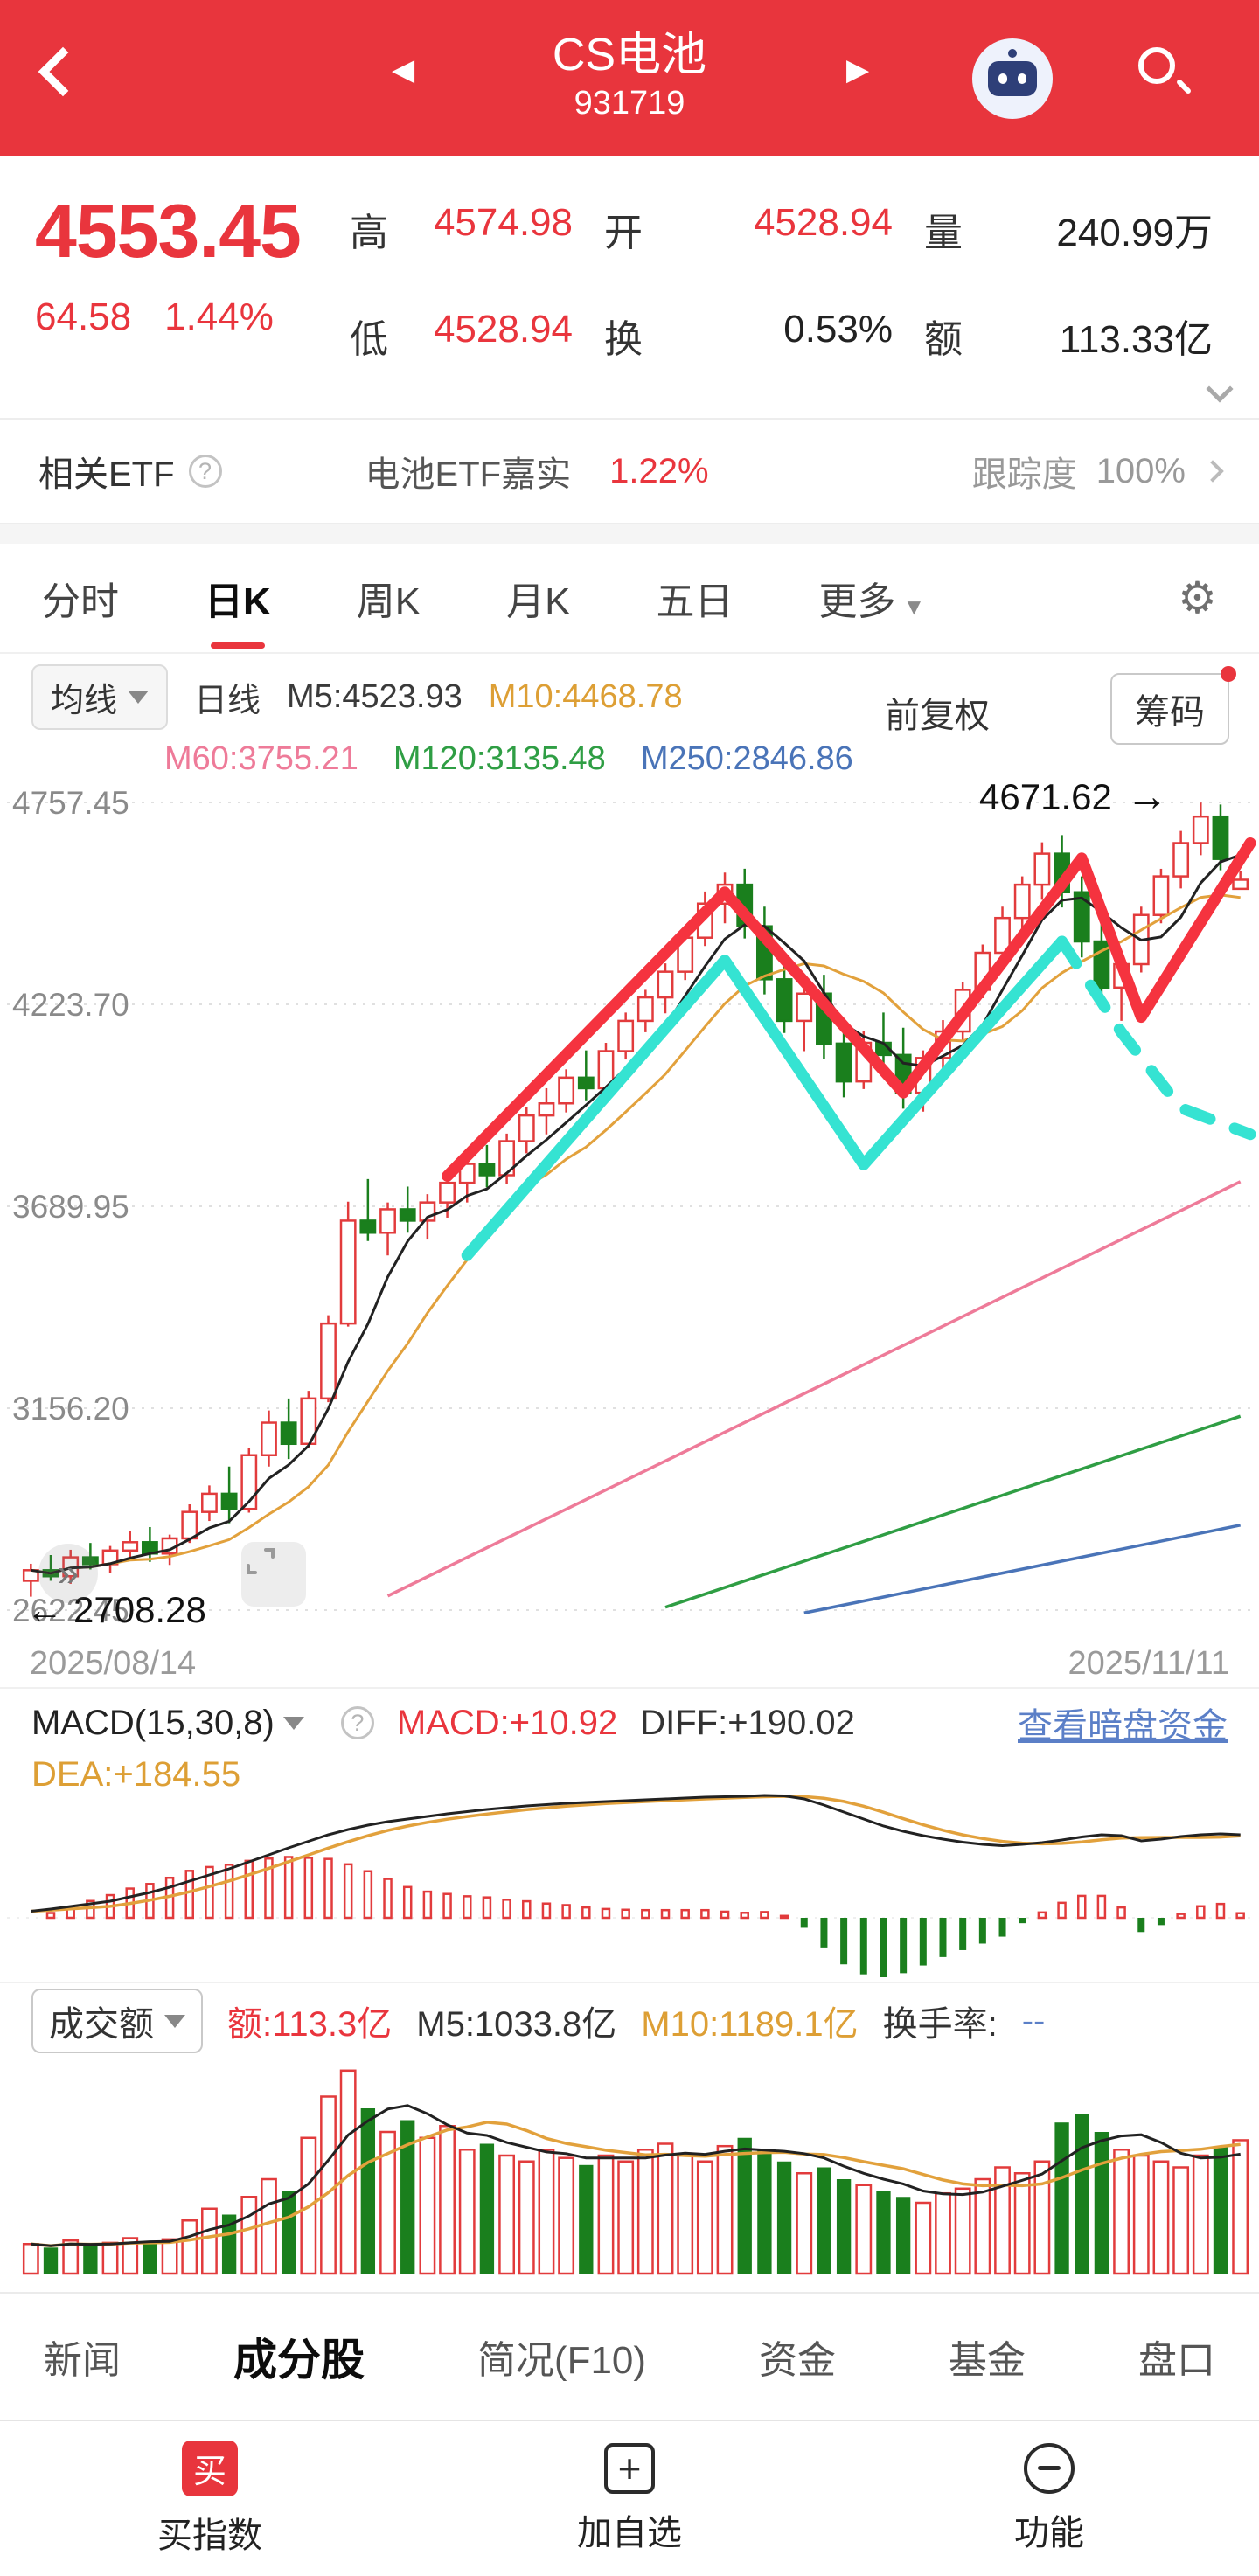  I want to click on stat-turnover: 换 0.53%, so click(749, 334).